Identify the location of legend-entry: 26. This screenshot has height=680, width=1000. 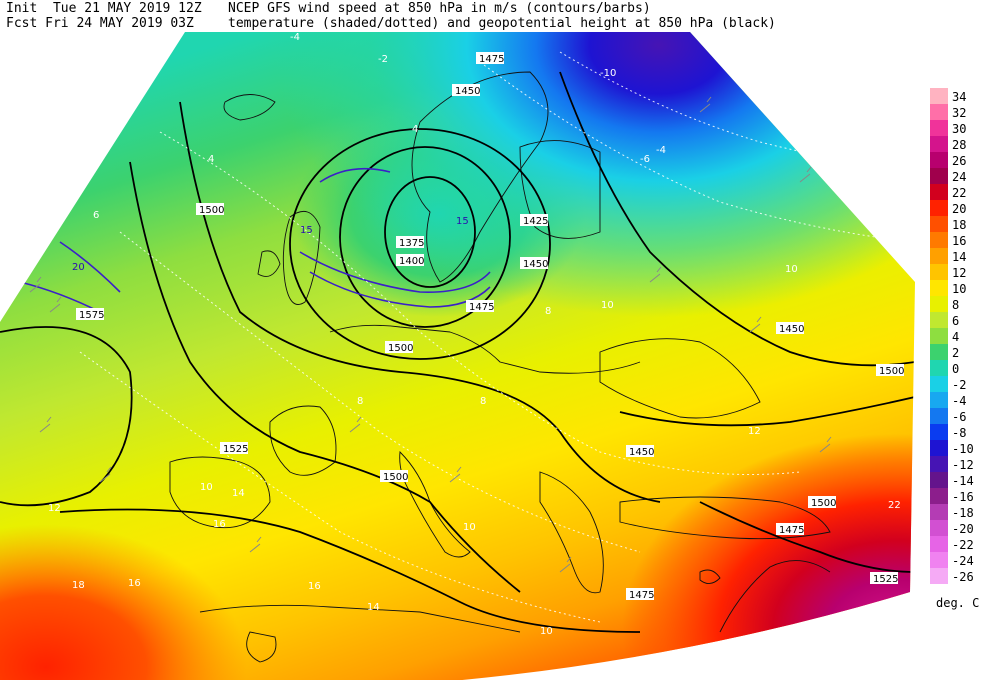
(964, 160).